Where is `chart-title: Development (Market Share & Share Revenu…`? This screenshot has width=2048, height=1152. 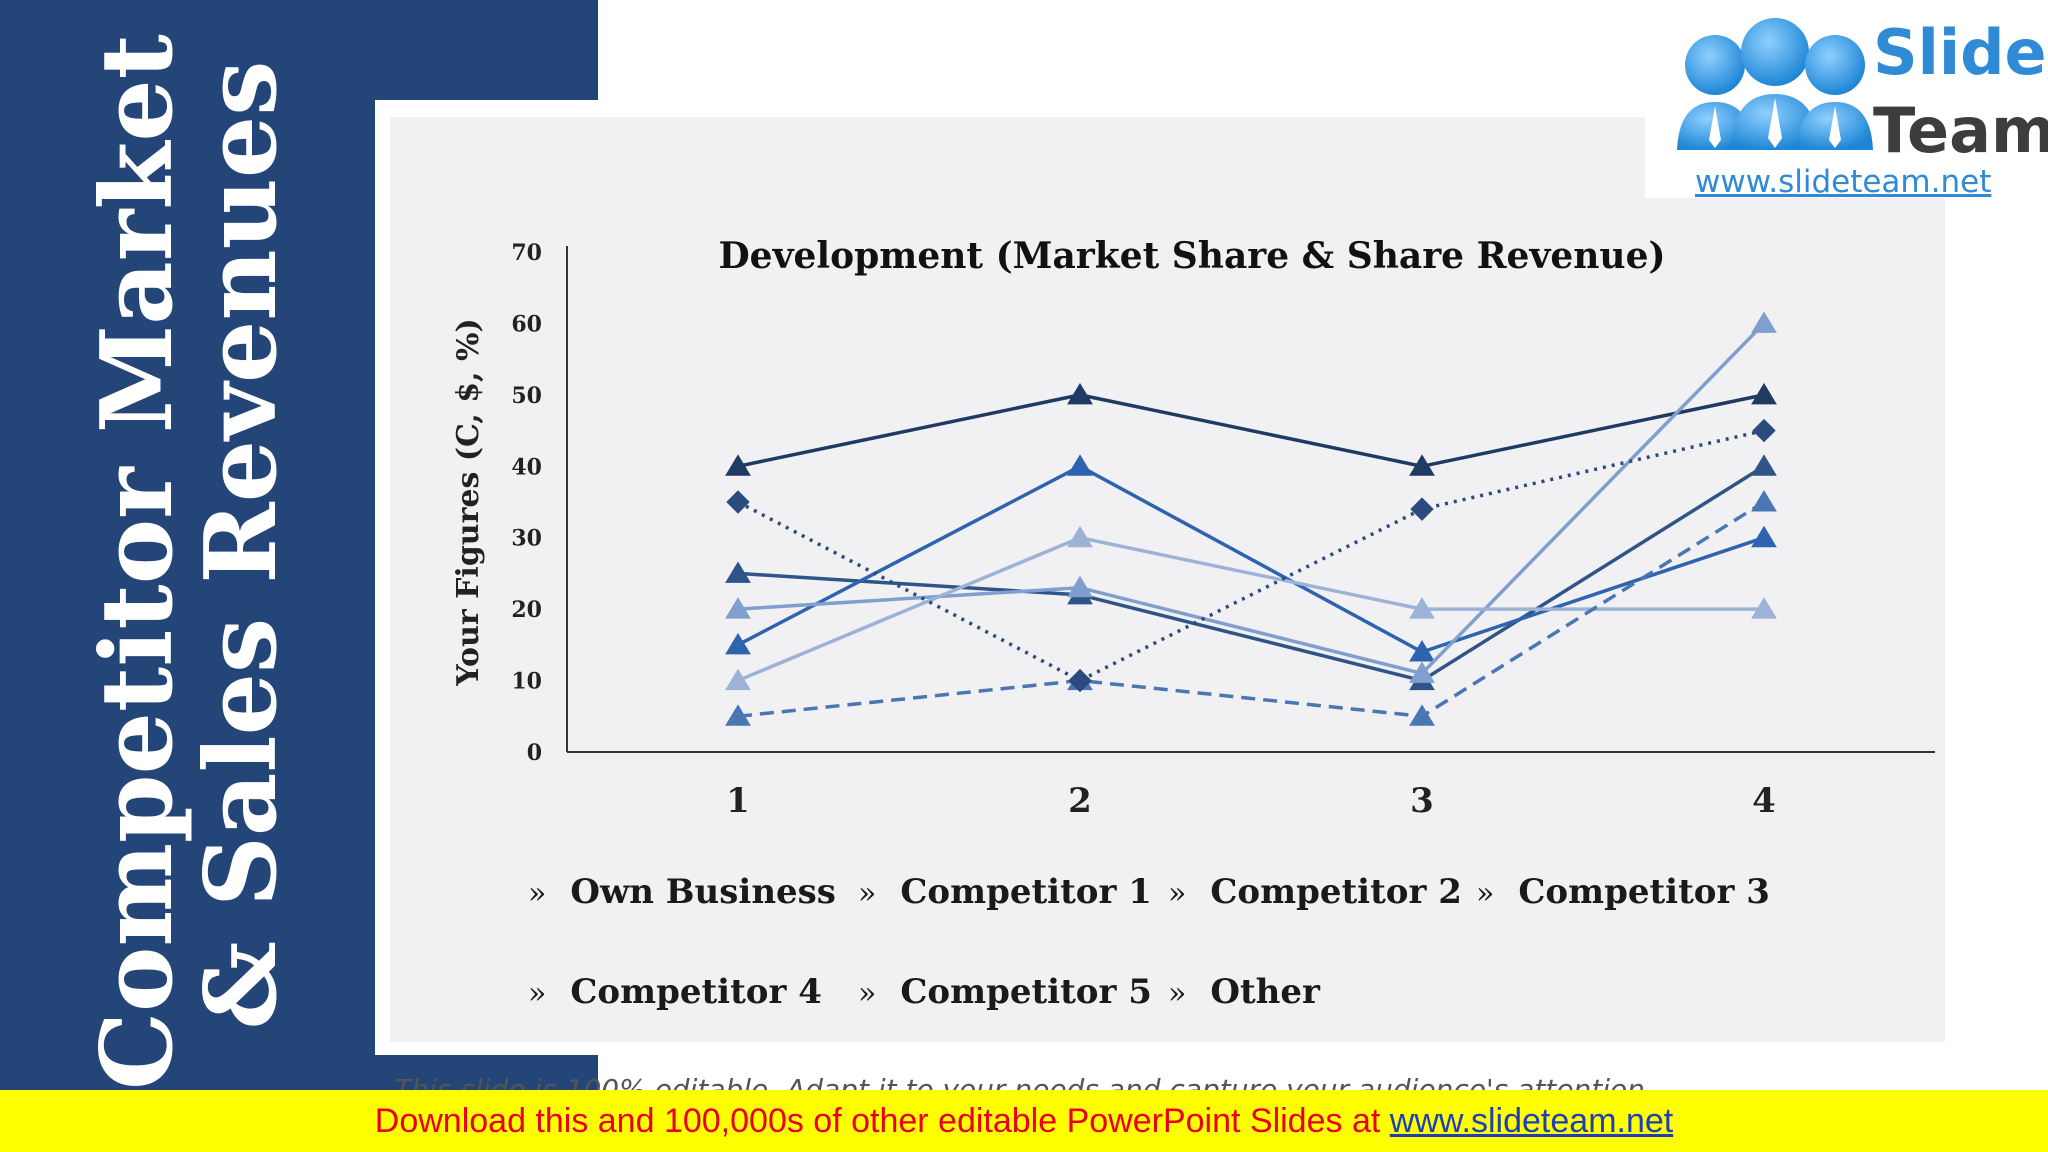 chart-title: Development (Market Share & Share Revenu… is located at coordinates (1191, 256).